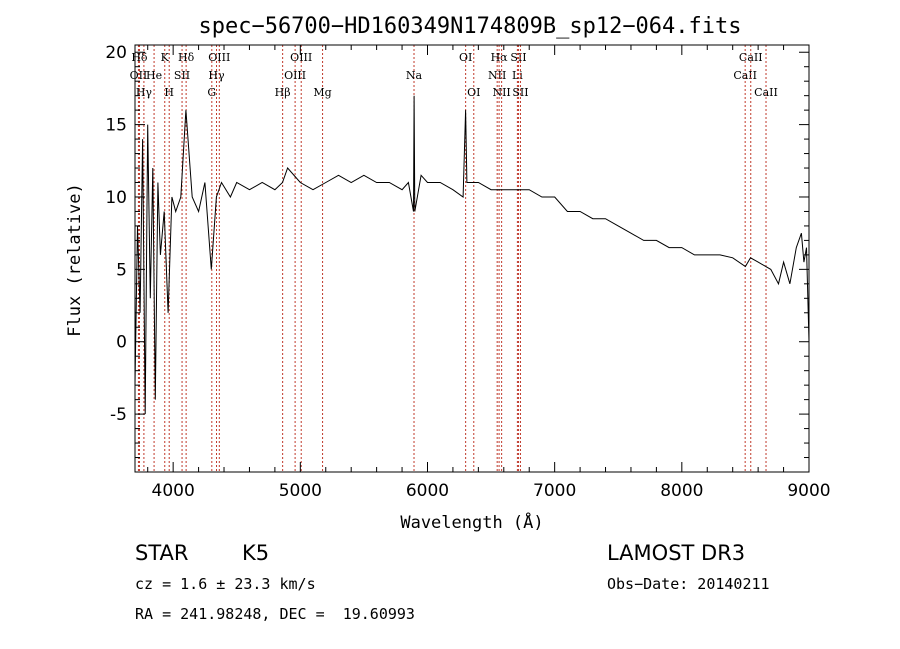 The image size is (900, 649). What do you see at coordinates (116, 198) in the screenshot?
I see `y-tick-label: 10` at bounding box center [116, 198].